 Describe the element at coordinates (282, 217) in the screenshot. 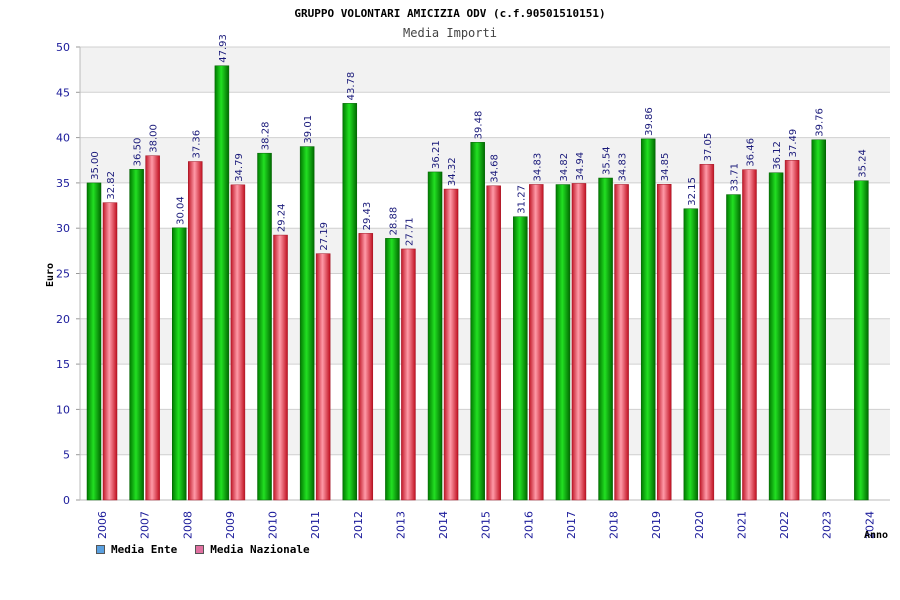

I see `data-label-nazionale: 29.24` at that location.